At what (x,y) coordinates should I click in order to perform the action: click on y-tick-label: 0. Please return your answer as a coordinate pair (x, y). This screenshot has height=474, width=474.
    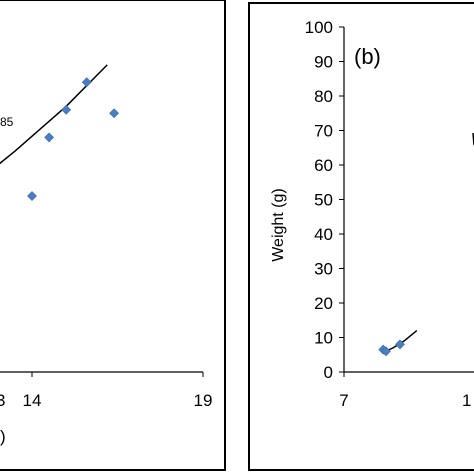
    Looking at the image, I should click on (328, 372).